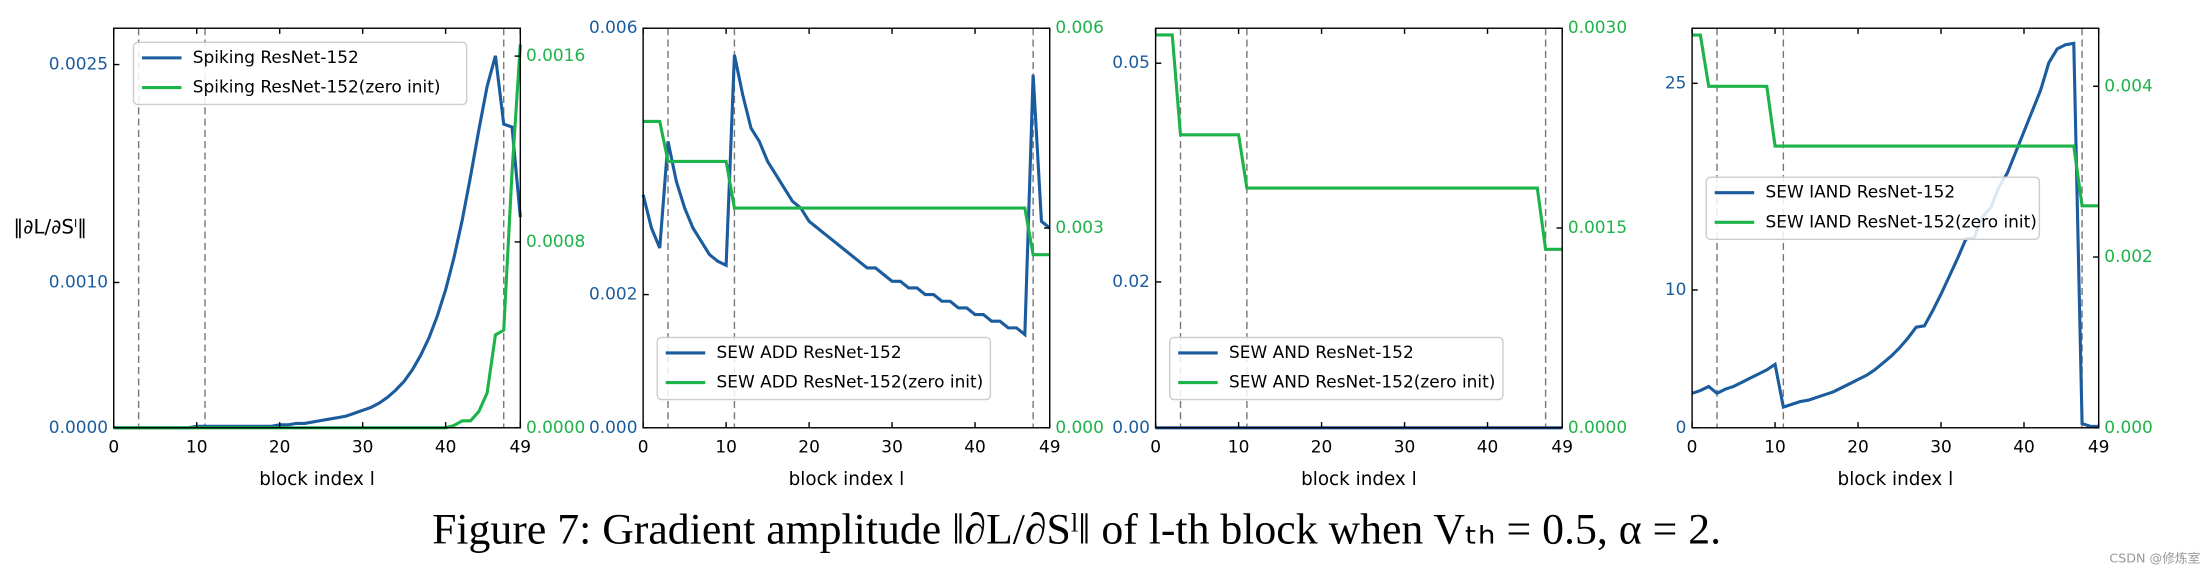 Image resolution: width=2211 pixels, height=576 pixels. I want to click on legend-label: Spiking ResNet-152(zero init), so click(317, 87).